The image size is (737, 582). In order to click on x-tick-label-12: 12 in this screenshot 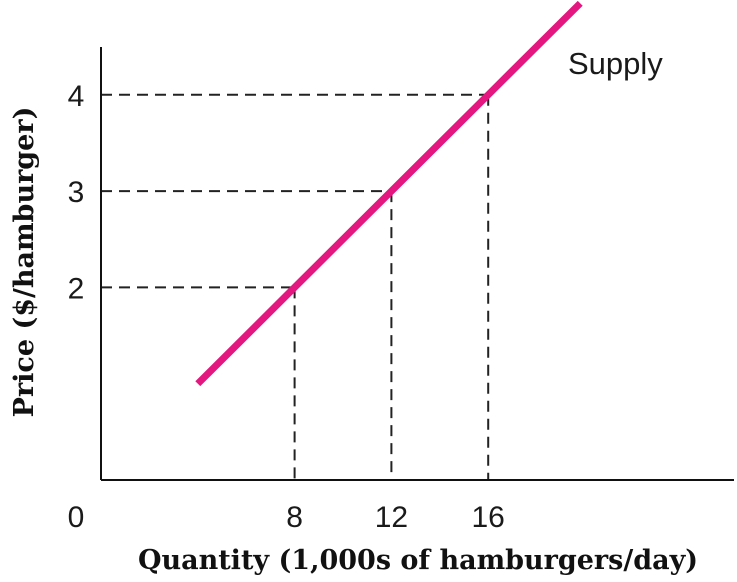, I will do `click(391, 517)`.